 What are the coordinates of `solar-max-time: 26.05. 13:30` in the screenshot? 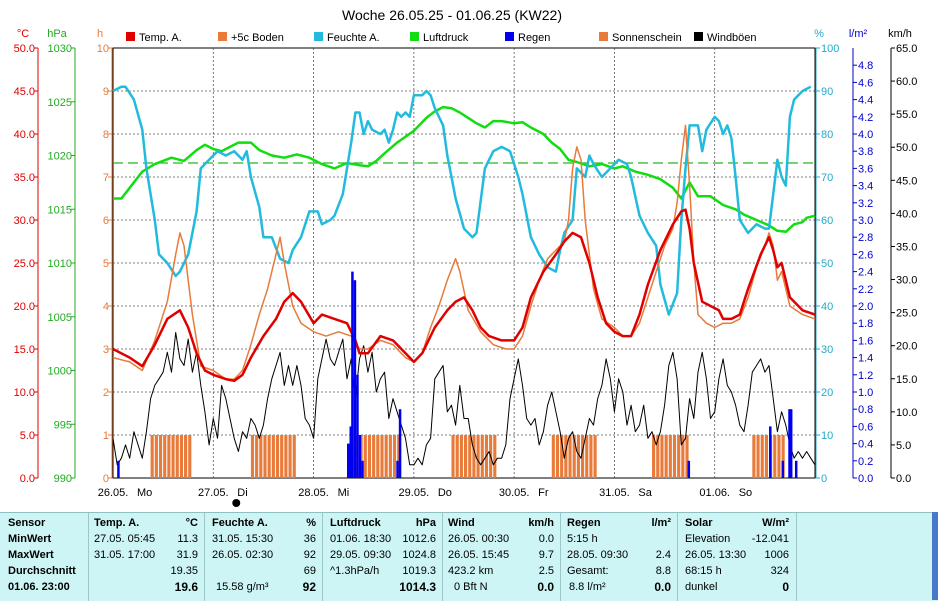 It's located at (716, 555).